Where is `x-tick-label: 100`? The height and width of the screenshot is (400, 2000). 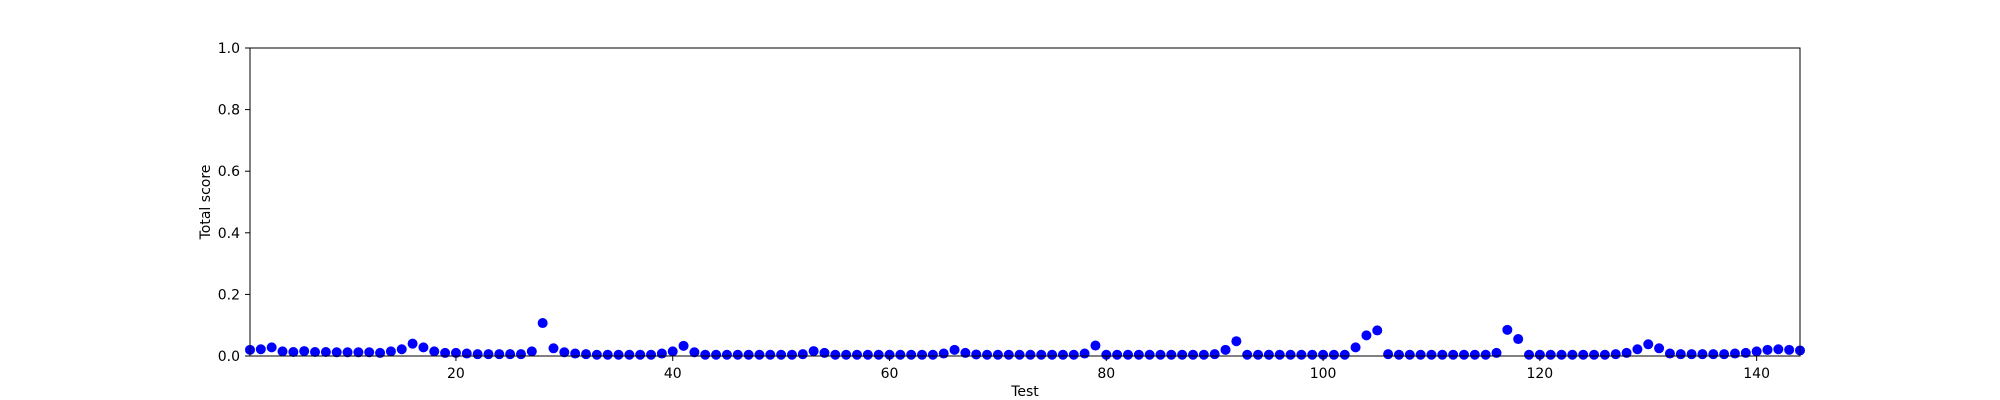
x-tick-label: 100 is located at coordinates (1323, 374).